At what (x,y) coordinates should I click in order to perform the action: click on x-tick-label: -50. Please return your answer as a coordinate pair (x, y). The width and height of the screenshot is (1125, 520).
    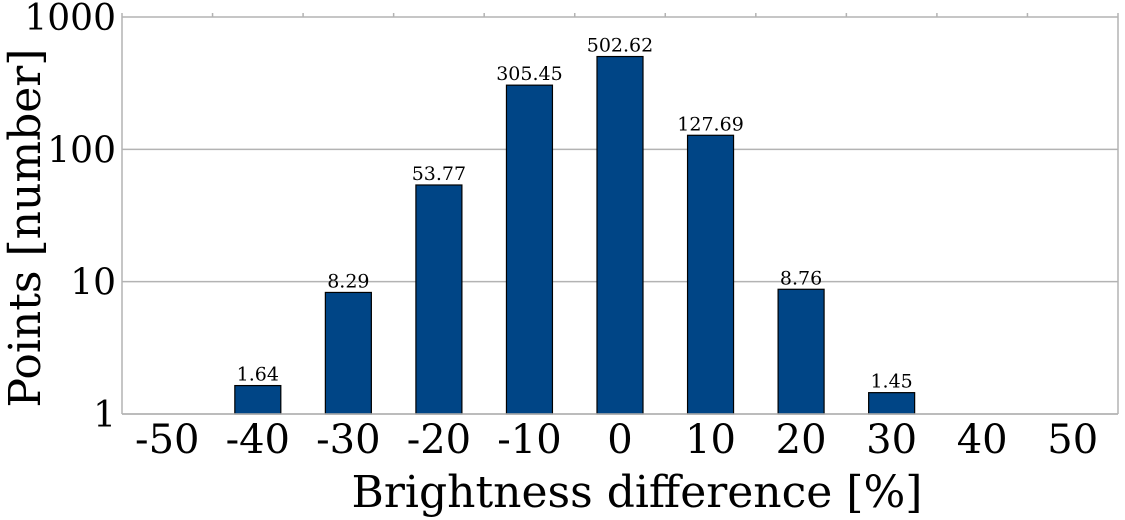
    Looking at the image, I should click on (167, 440).